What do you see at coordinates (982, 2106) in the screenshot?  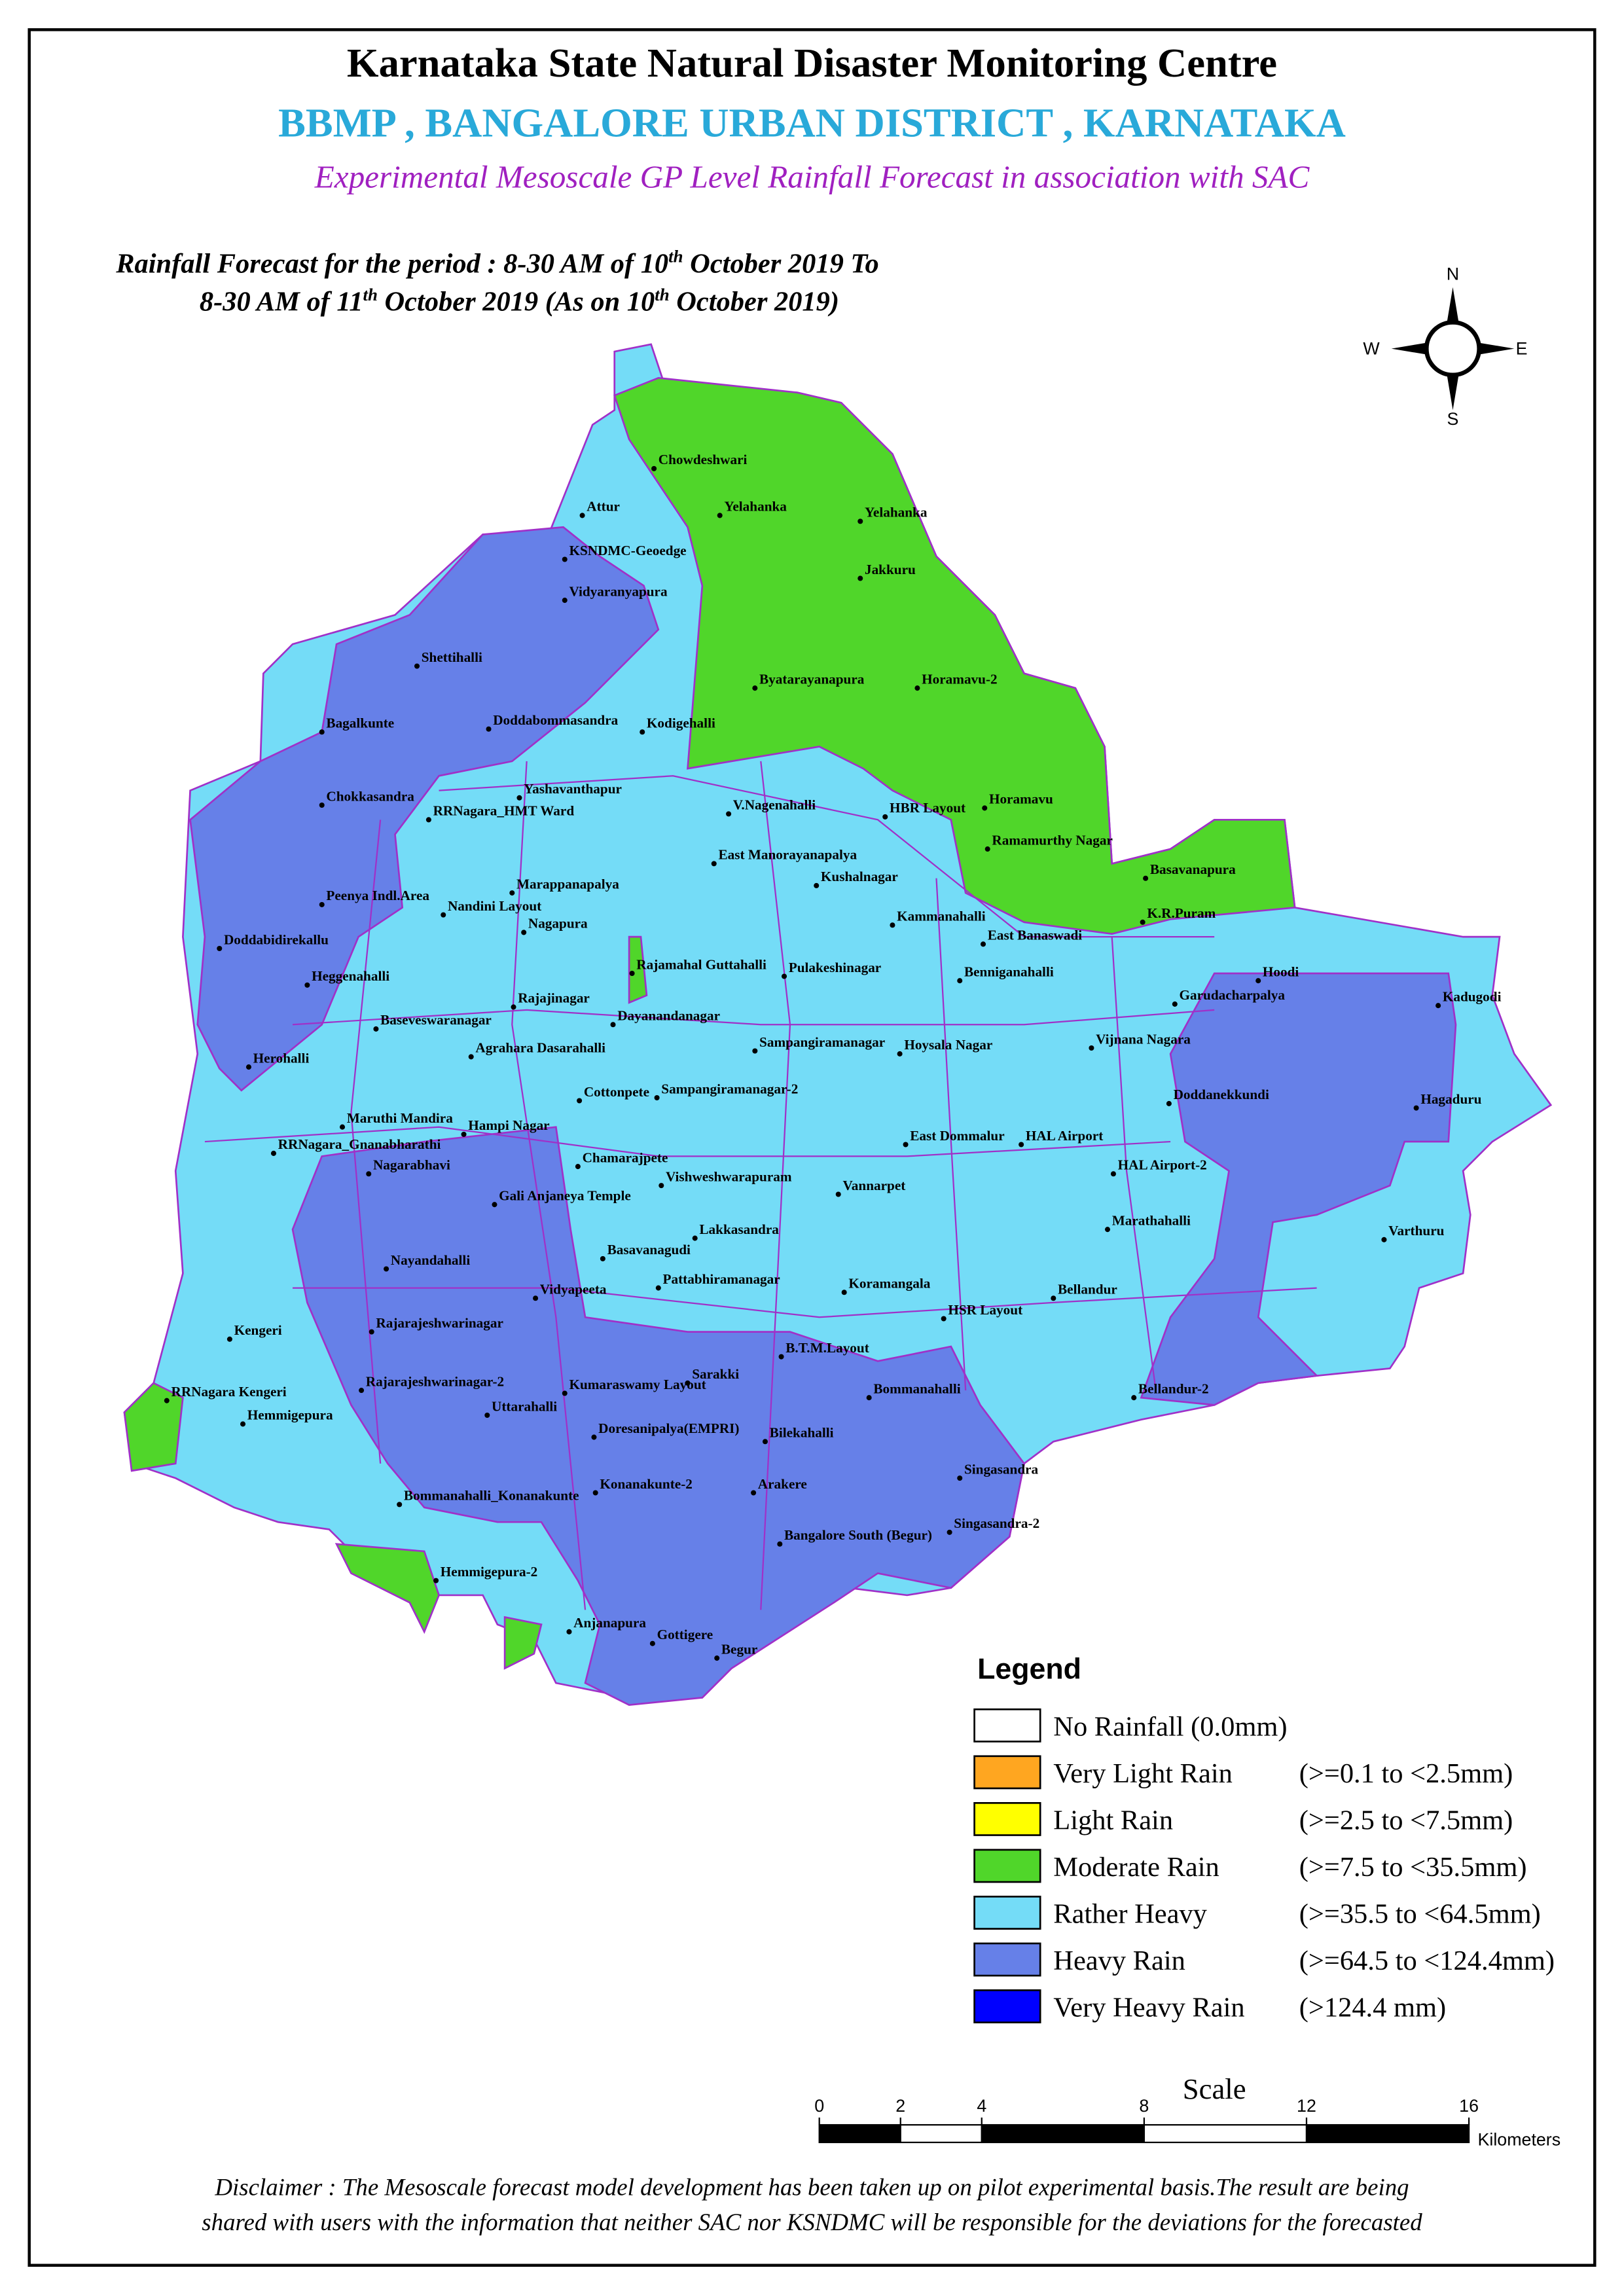 I see `scale-tick-label: 4` at bounding box center [982, 2106].